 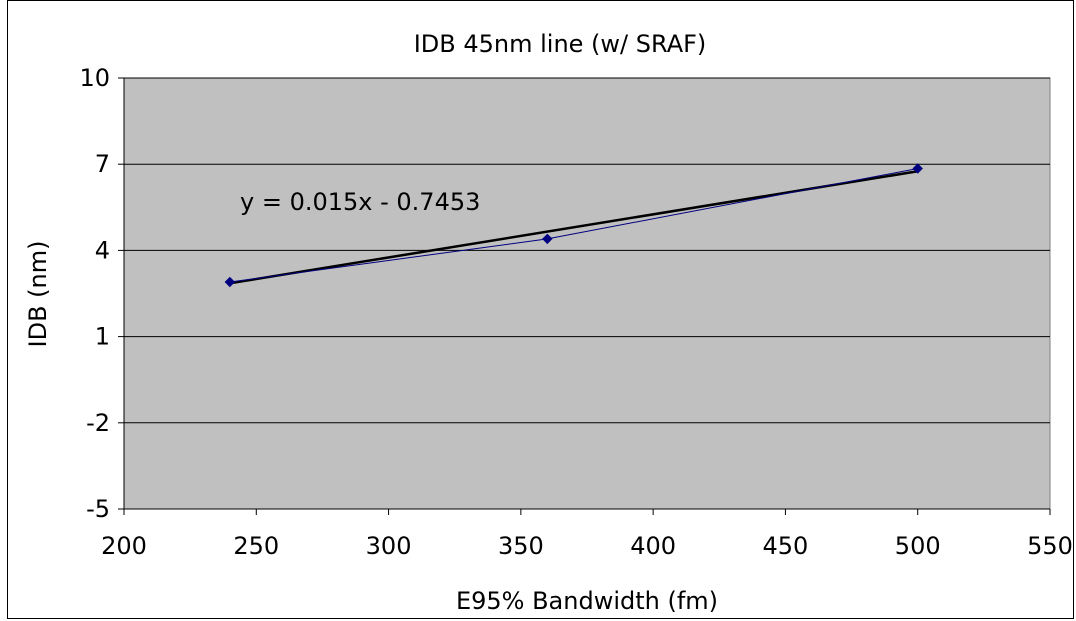 I want to click on y-tick-label-2: 4, so click(x=102, y=250).